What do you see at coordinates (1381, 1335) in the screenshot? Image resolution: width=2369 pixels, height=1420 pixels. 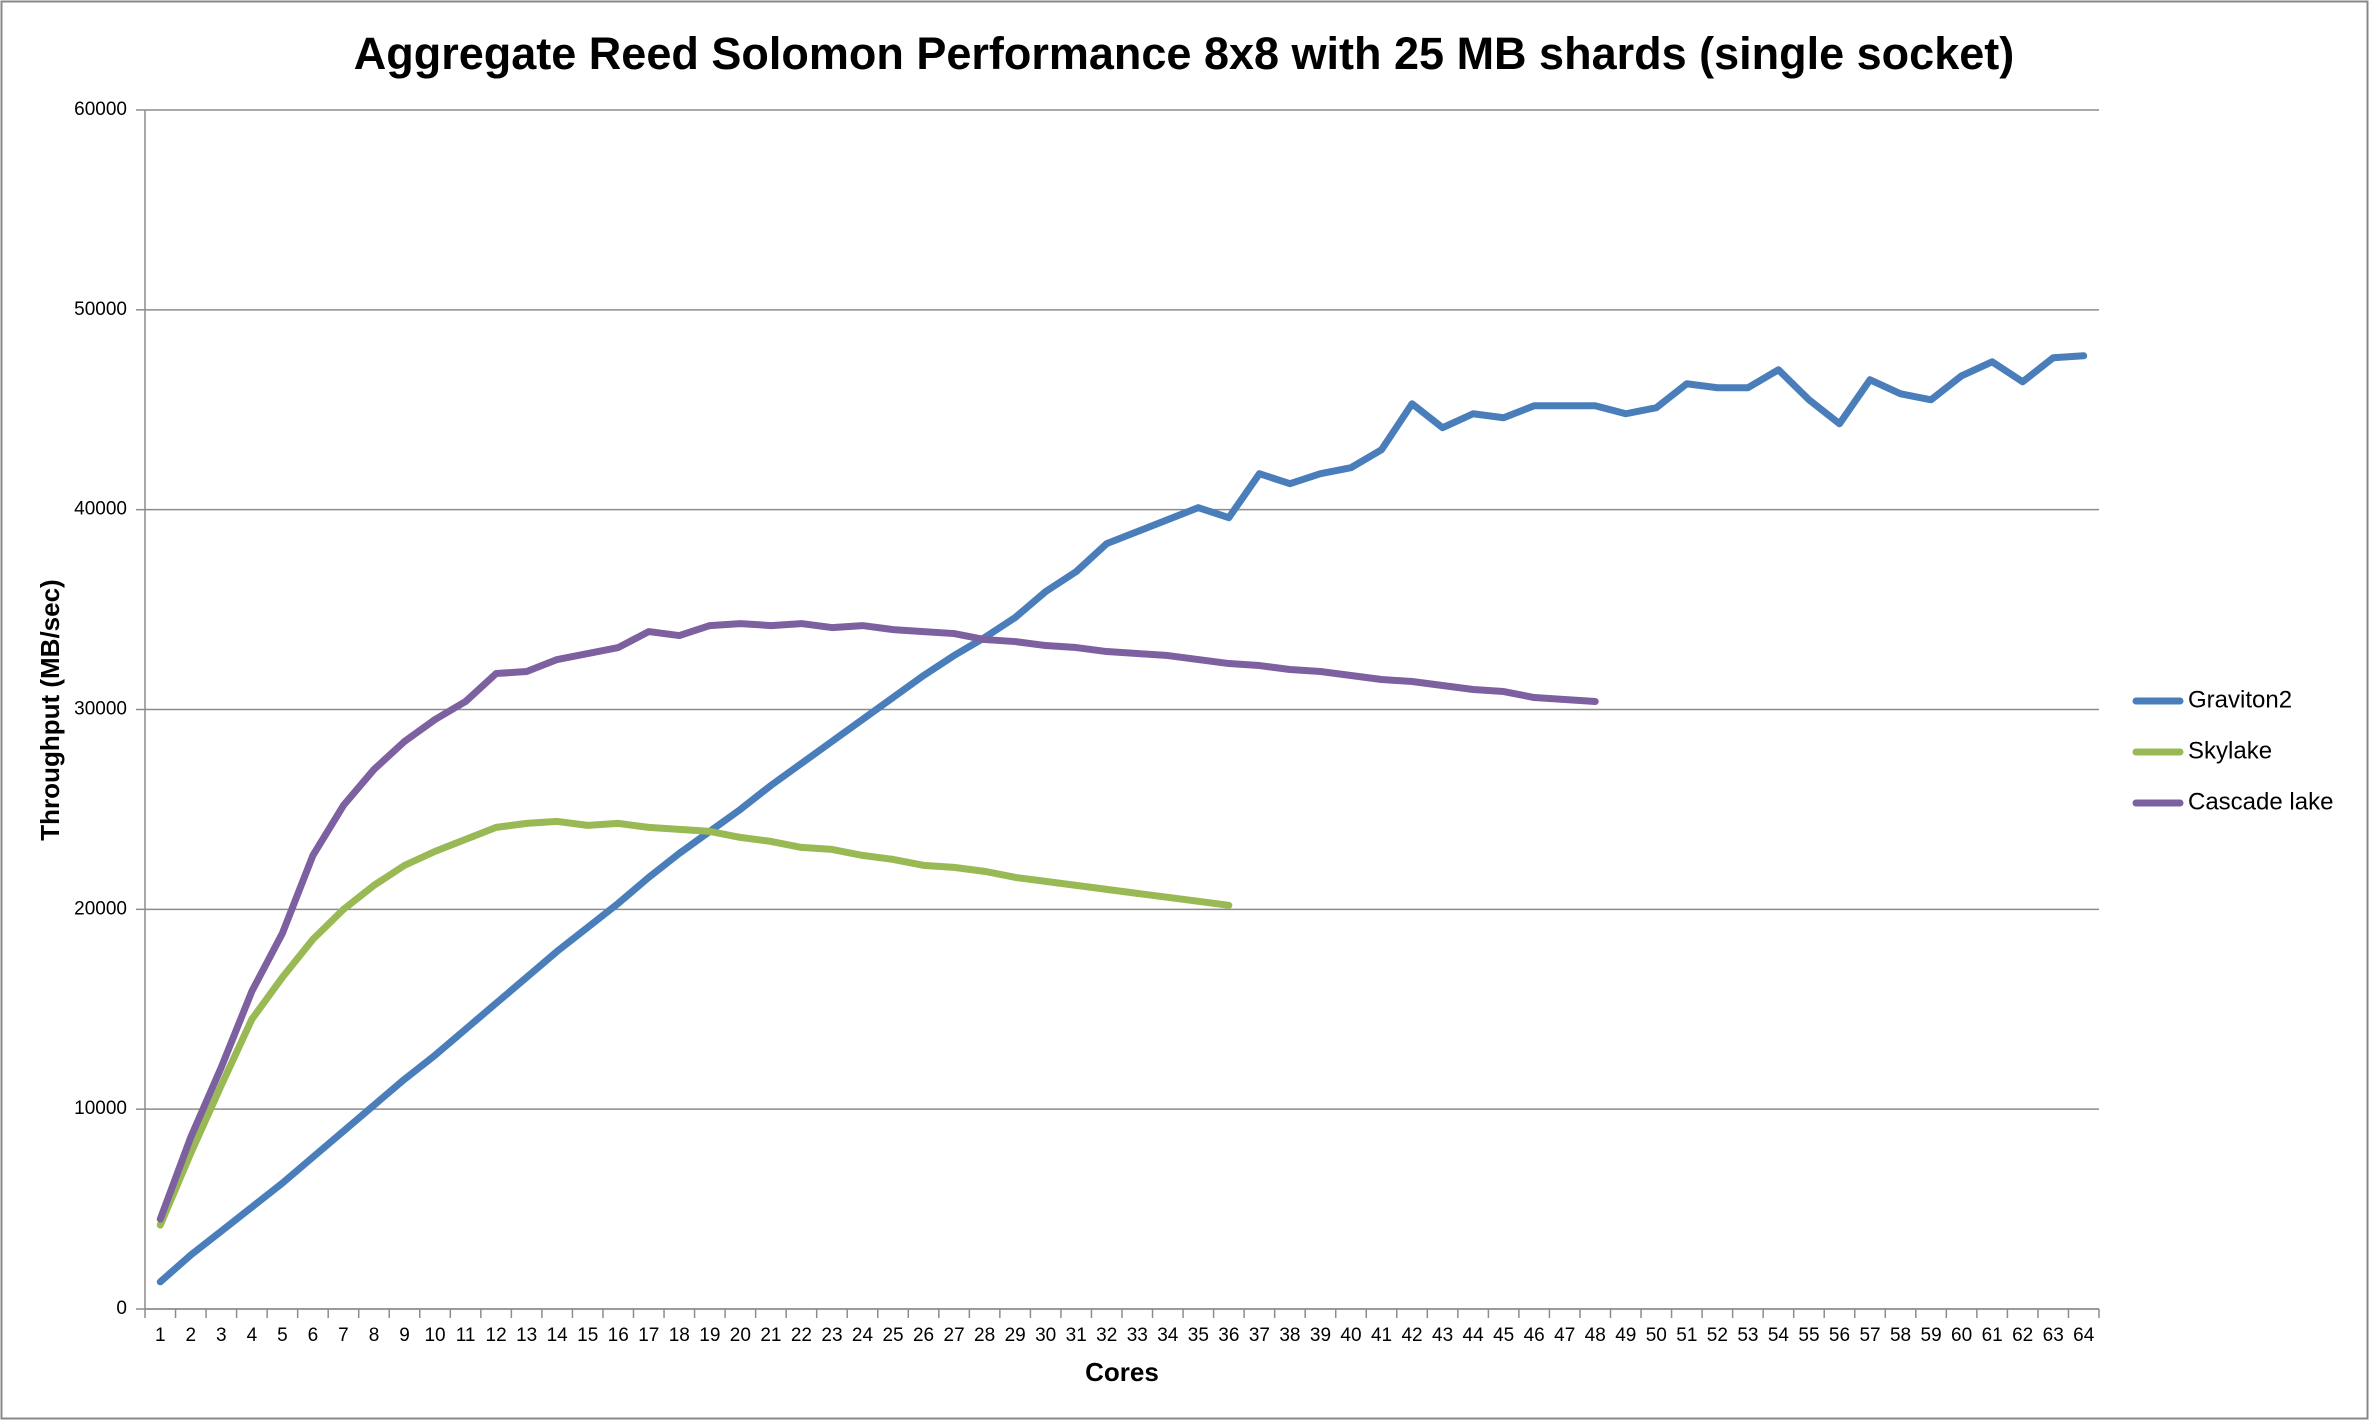 I see `x-tick-label: 41` at bounding box center [1381, 1335].